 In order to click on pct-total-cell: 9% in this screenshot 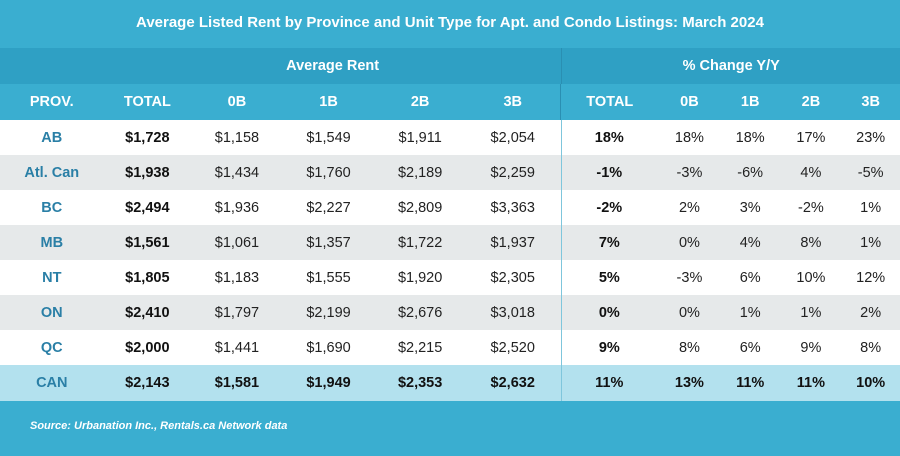, I will do `click(609, 347)`.